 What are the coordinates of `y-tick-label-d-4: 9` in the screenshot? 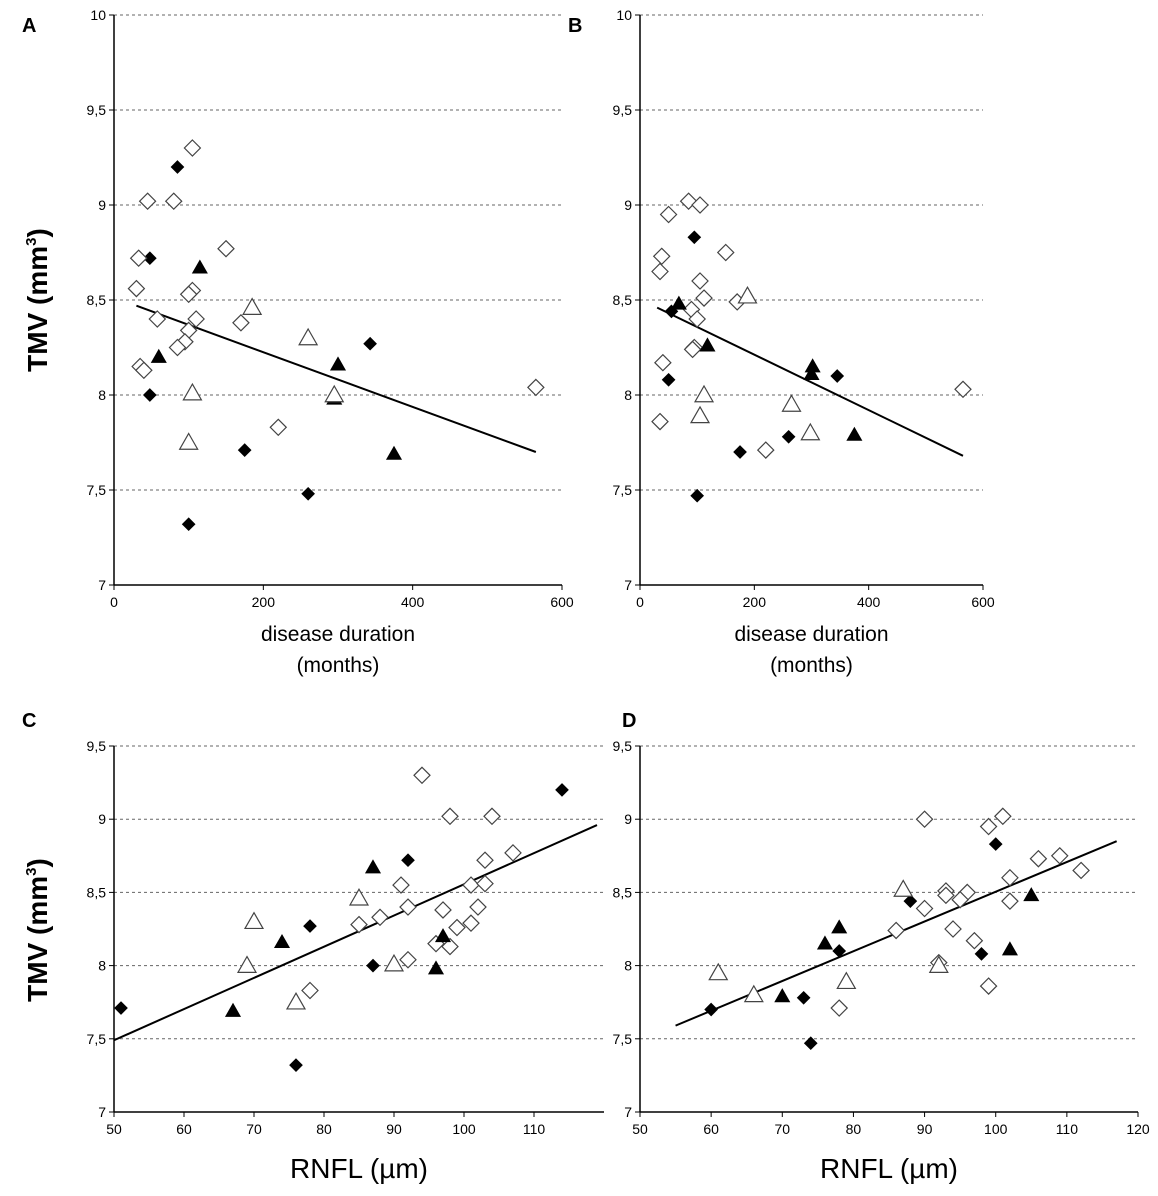 It's located at (628, 819).